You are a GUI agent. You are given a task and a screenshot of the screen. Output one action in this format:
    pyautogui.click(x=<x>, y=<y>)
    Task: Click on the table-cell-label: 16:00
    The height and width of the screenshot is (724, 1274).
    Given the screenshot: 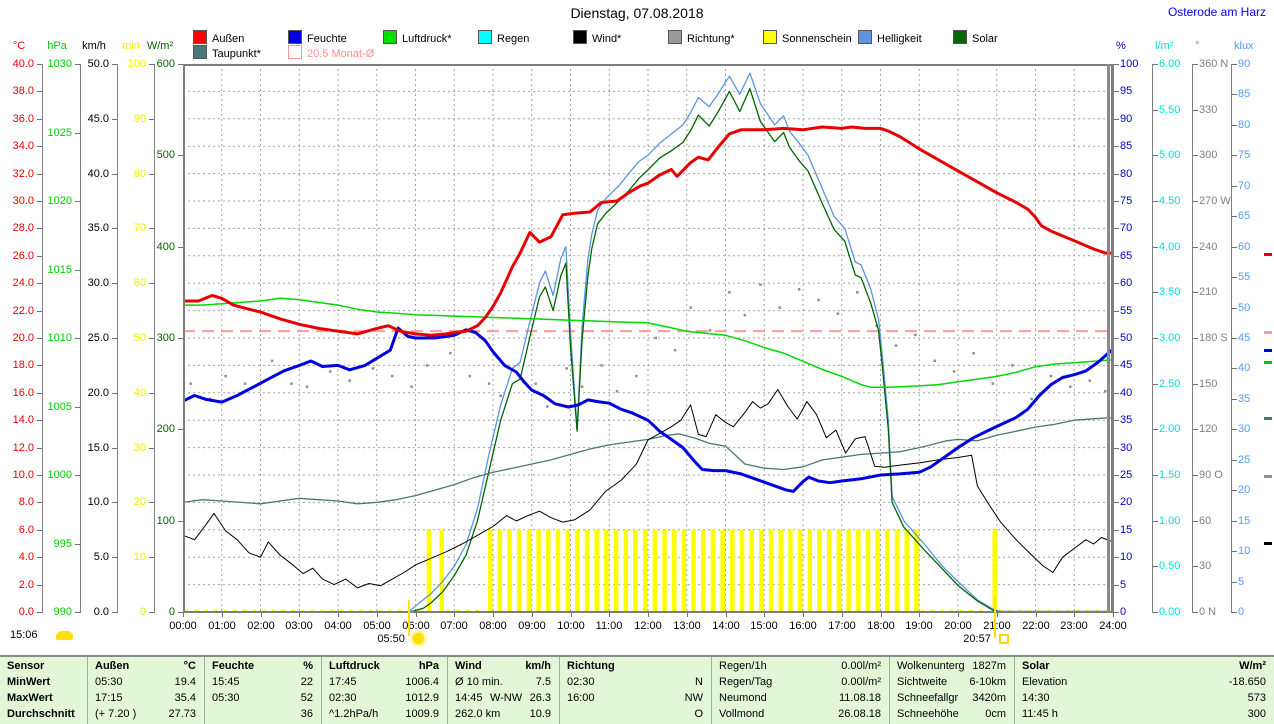 What is the action you would take?
    pyautogui.click(x=581, y=698)
    